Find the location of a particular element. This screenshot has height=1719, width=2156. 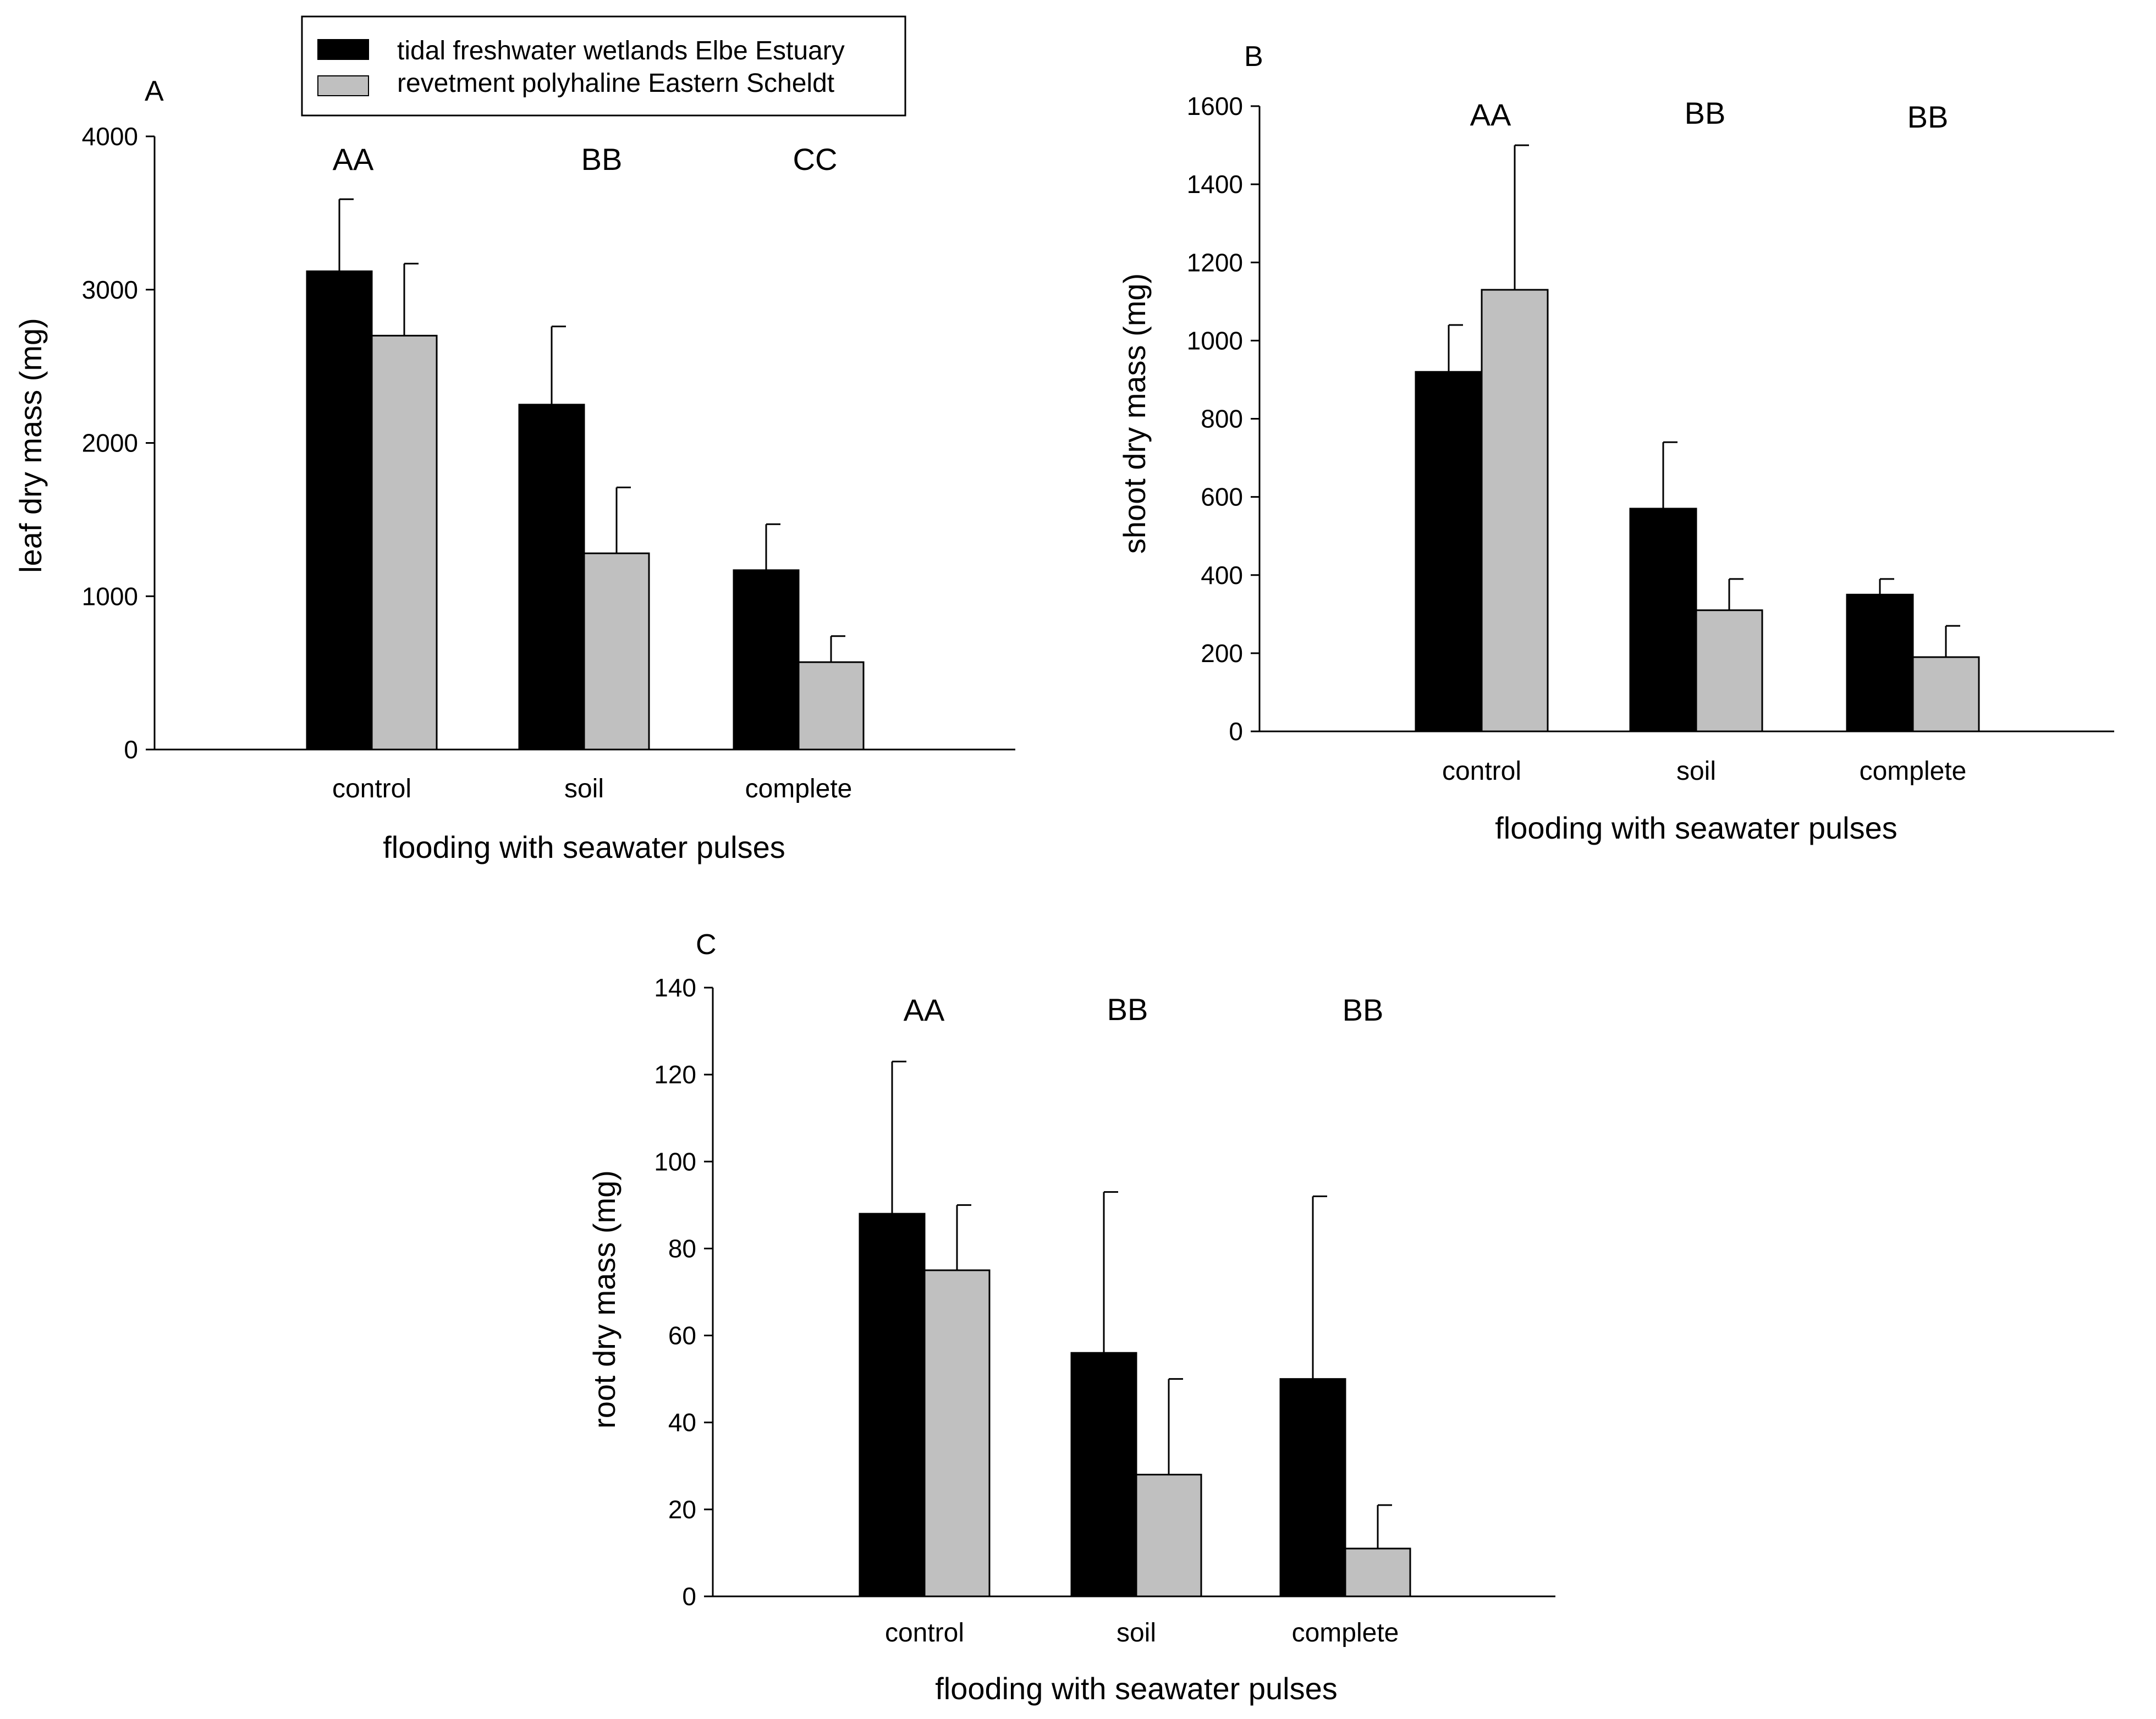

y-tick-label: 1600 is located at coordinates (1215, 106).